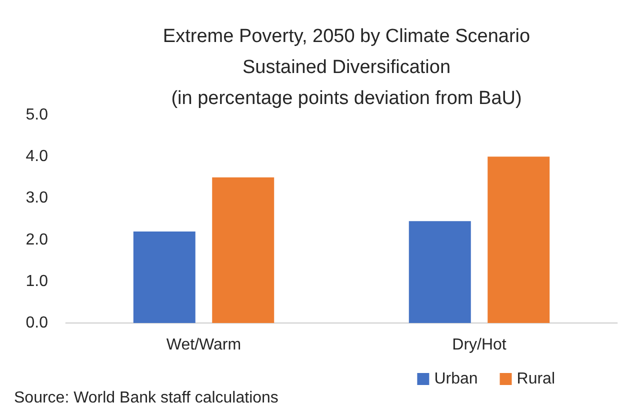 Image resolution: width=632 pixels, height=406 pixels. I want to click on y-tick-label: 3.0, so click(37, 198).